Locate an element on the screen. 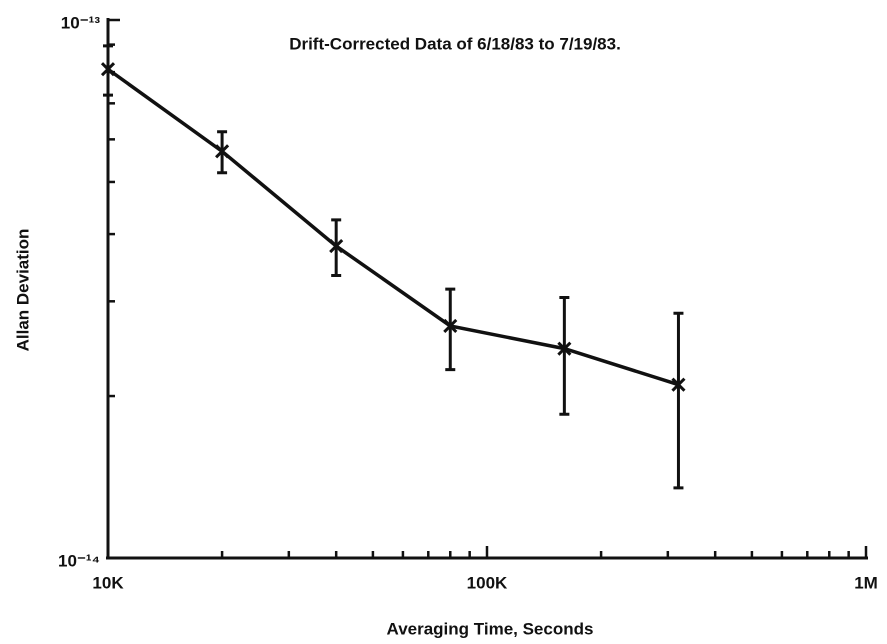 This screenshot has height=644, width=887. x-tick-label: 1M is located at coordinates (866, 582).